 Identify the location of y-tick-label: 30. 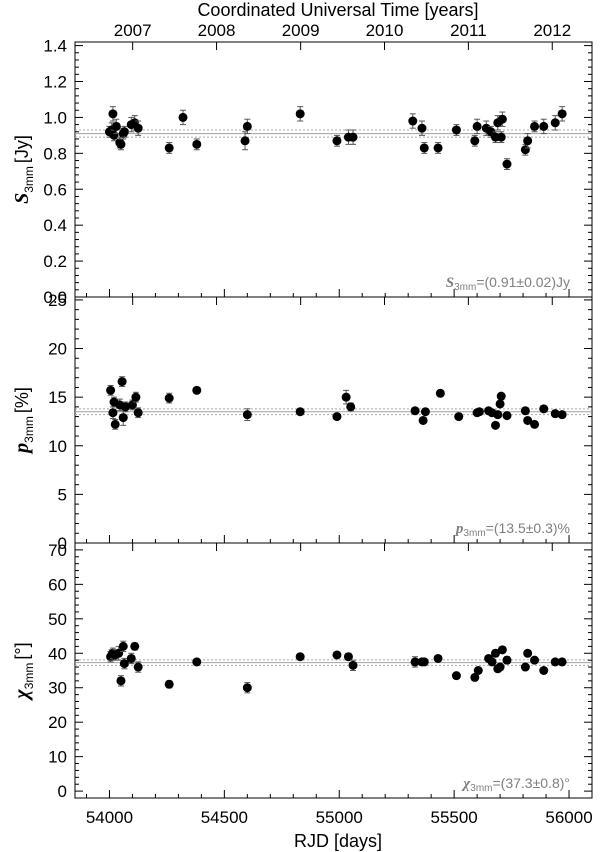
(57, 688).